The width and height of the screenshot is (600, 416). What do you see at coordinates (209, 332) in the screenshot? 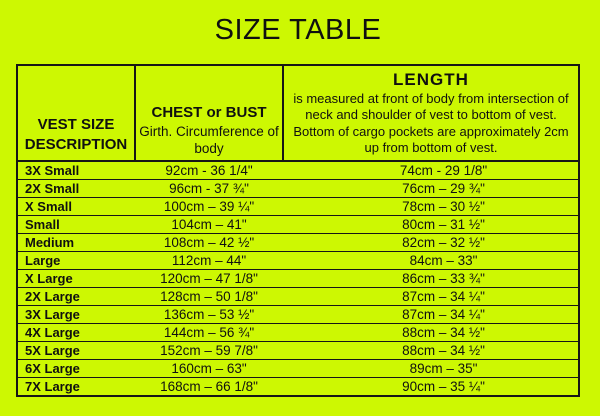
I see `chest-cell: 144cm – 56 ¾"` at bounding box center [209, 332].